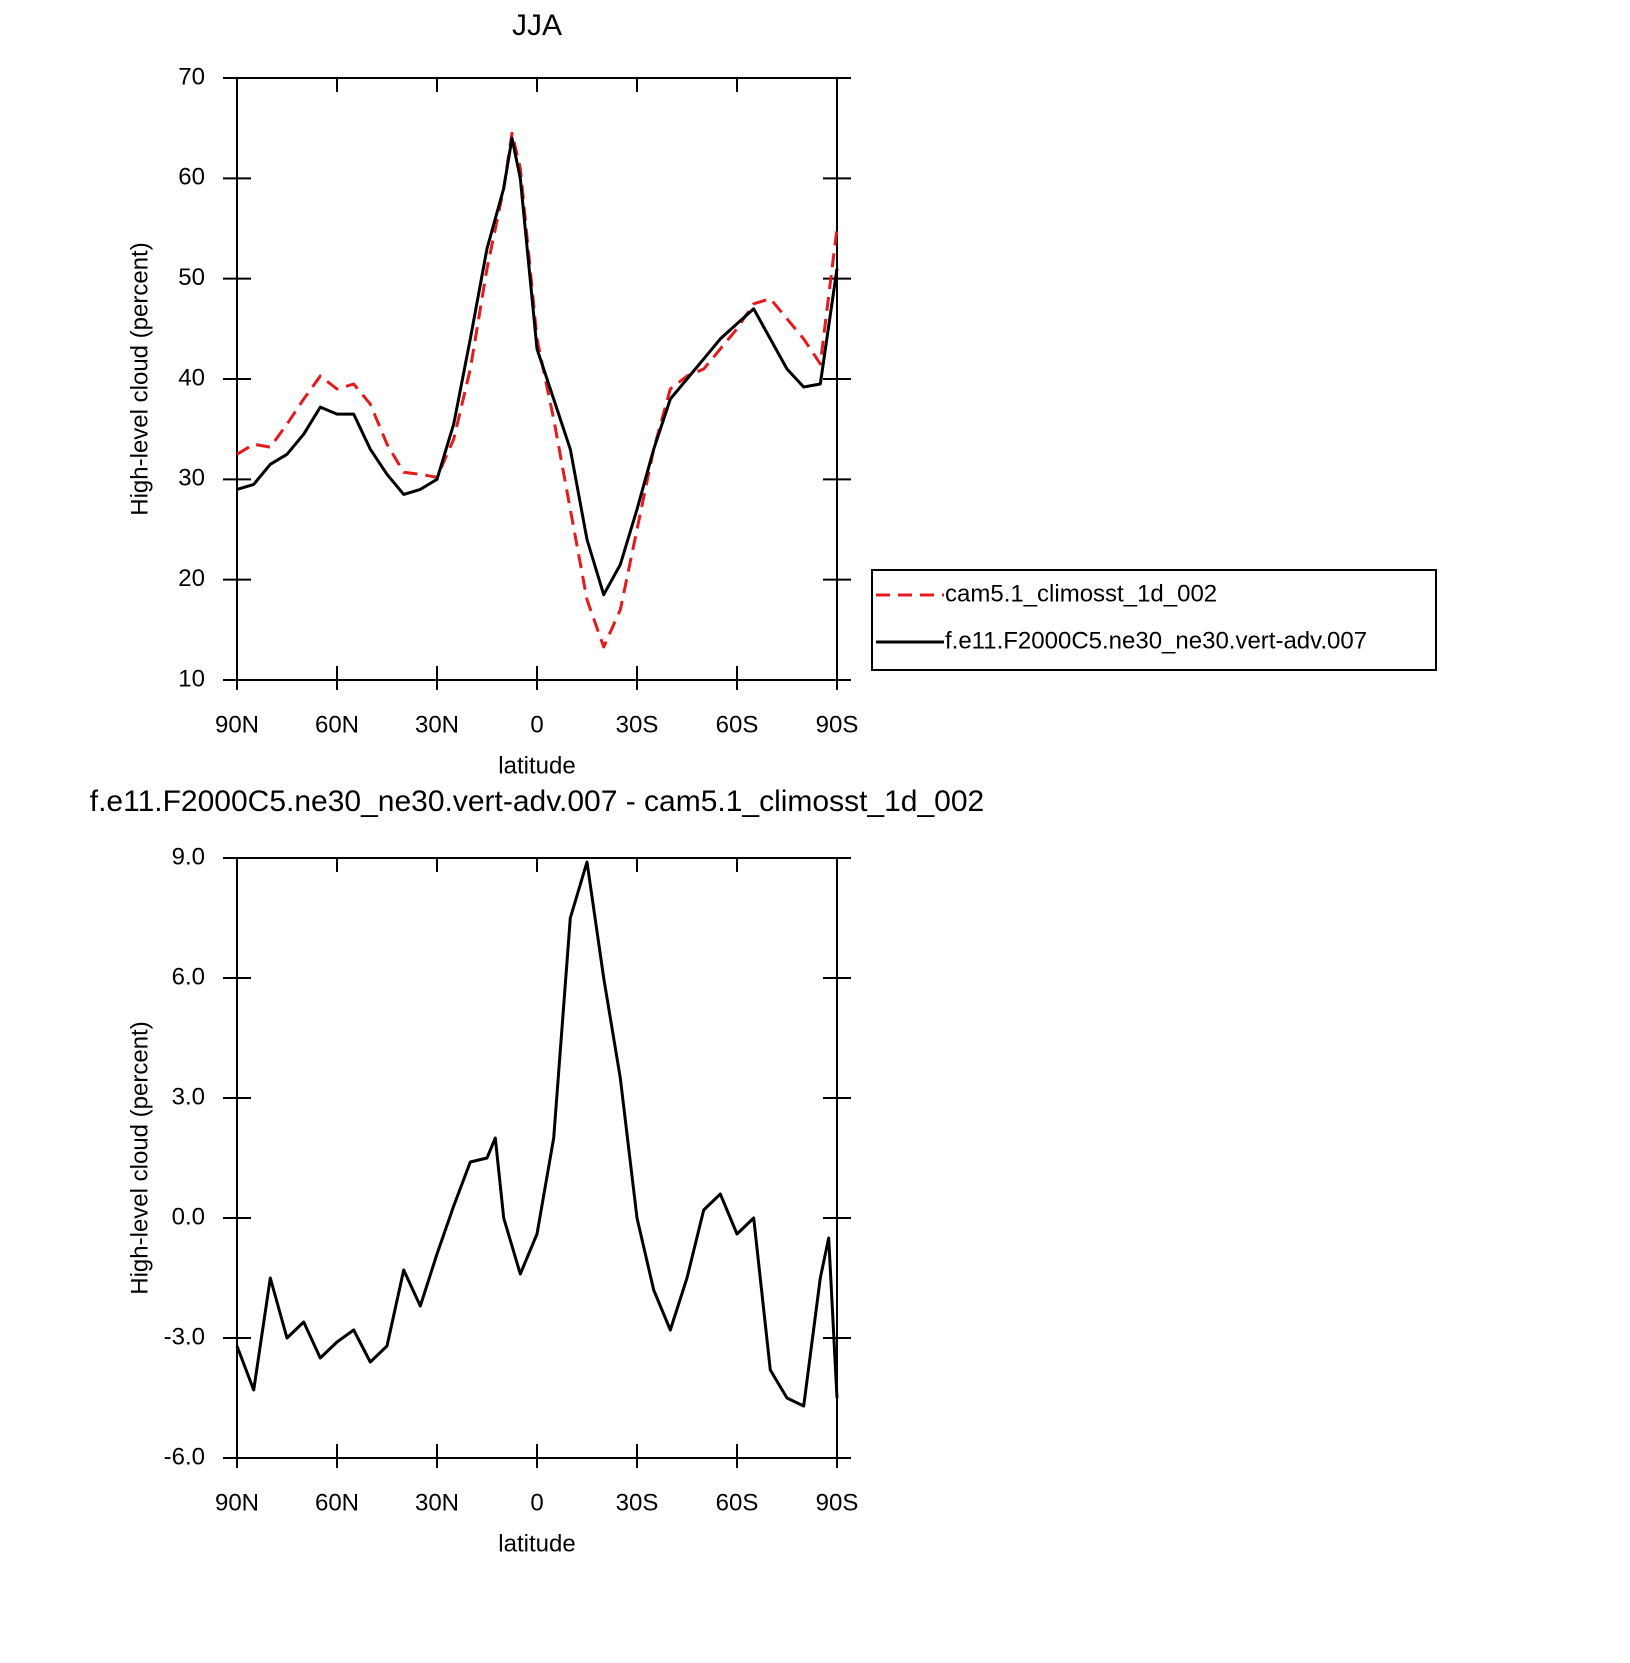 Image resolution: width=1630 pixels, height=1663 pixels. What do you see at coordinates (537, 25) in the screenshot?
I see `chart-title: JJA` at bounding box center [537, 25].